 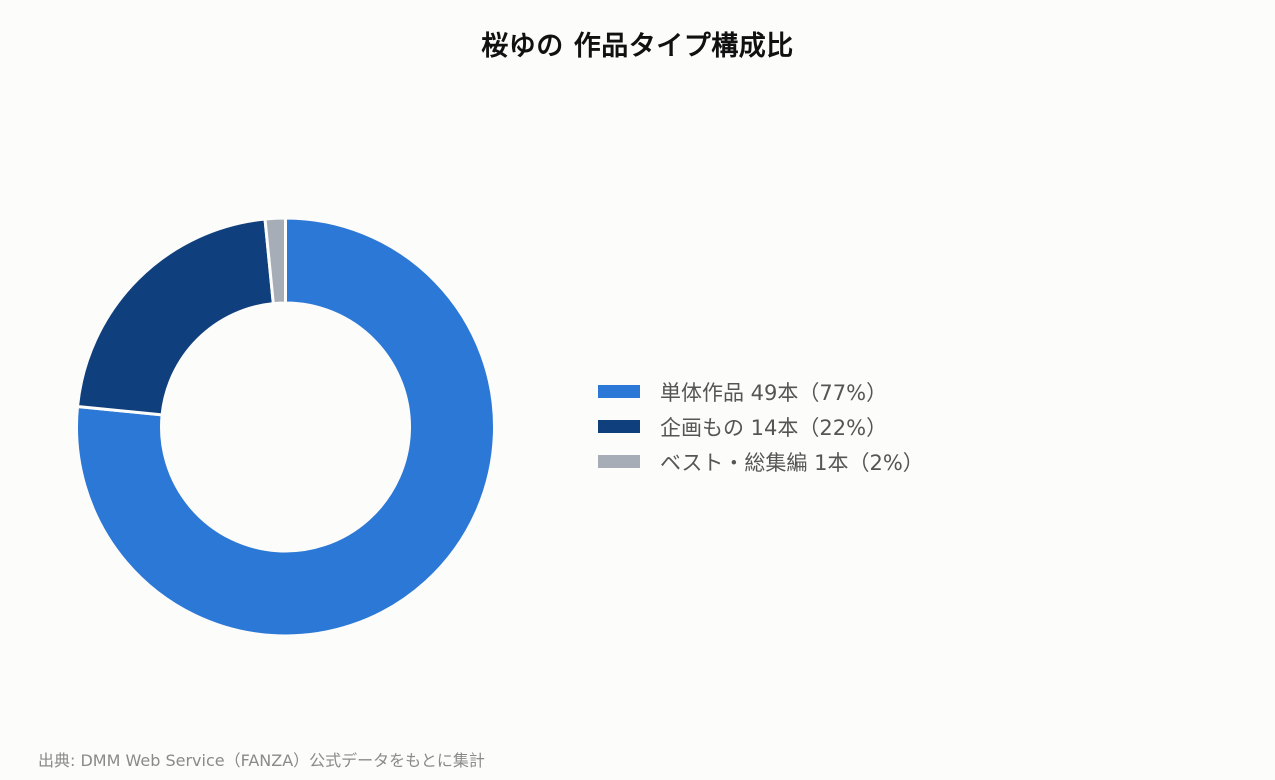 I want to click on source-note: 出典: DMM Web Service（FANZA）公式データをもとに集計, so click(x=261, y=760).